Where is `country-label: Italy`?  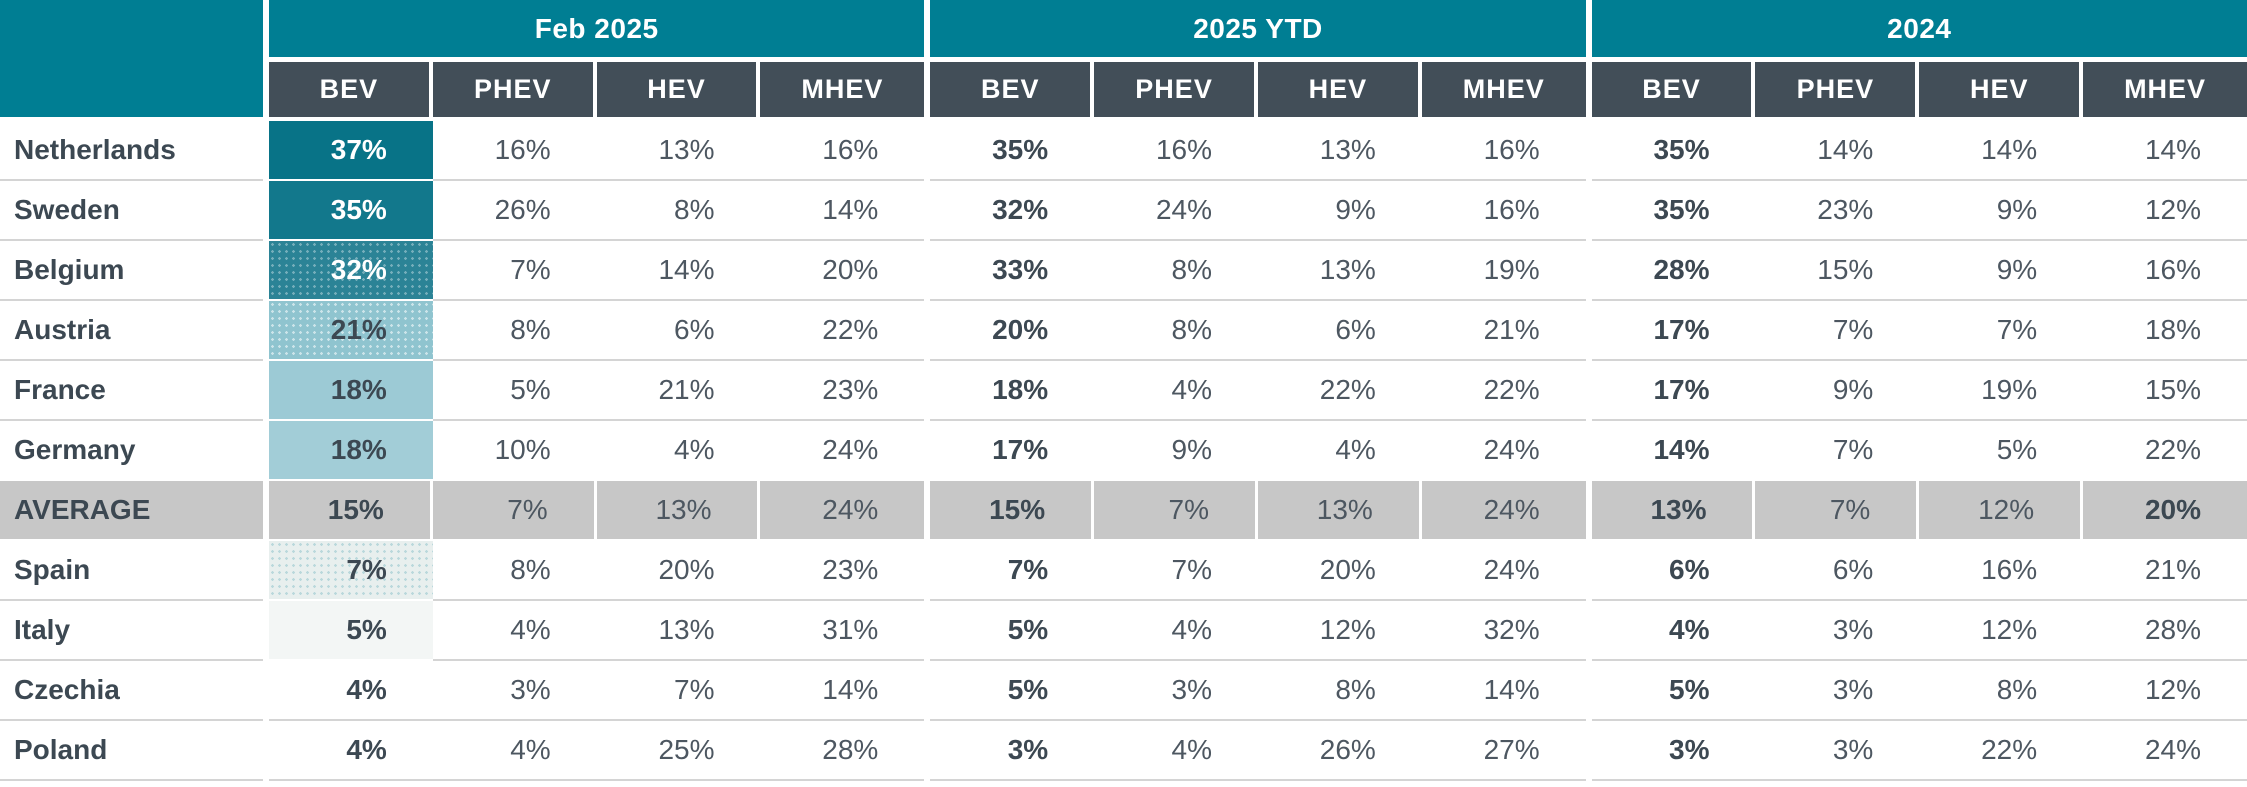 country-label: Italy is located at coordinates (131, 631).